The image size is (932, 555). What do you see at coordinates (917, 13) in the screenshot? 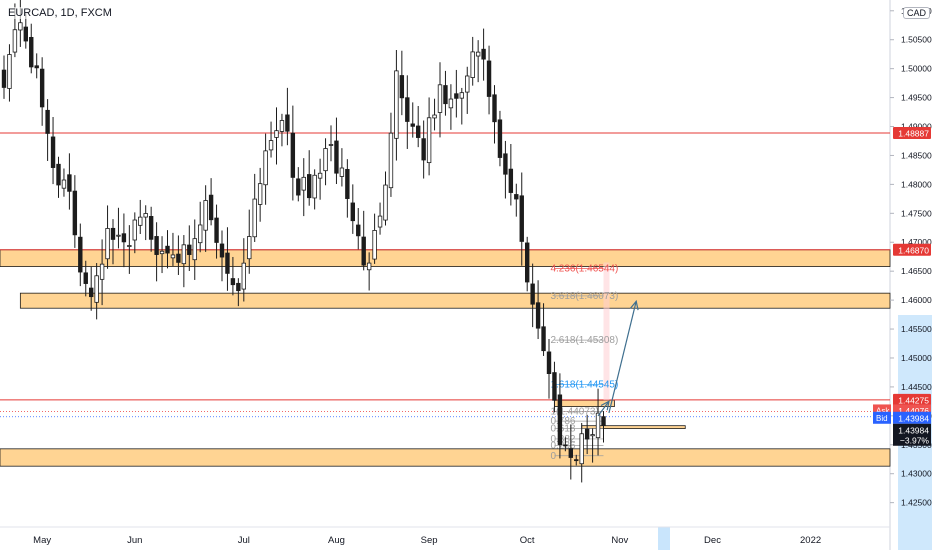
I see `currency-badge: CAD` at bounding box center [917, 13].